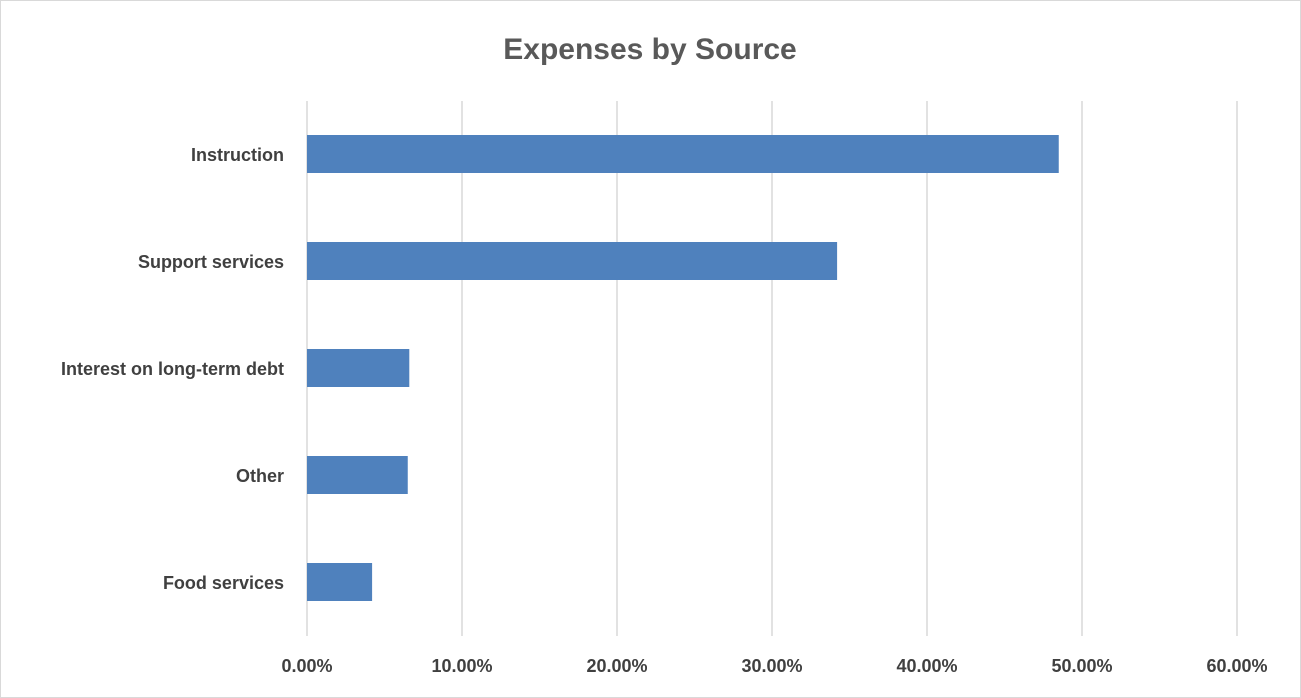  What do you see at coordinates (461, 666) in the screenshot?
I see `x-tick-label: 10.00%` at bounding box center [461, 666].